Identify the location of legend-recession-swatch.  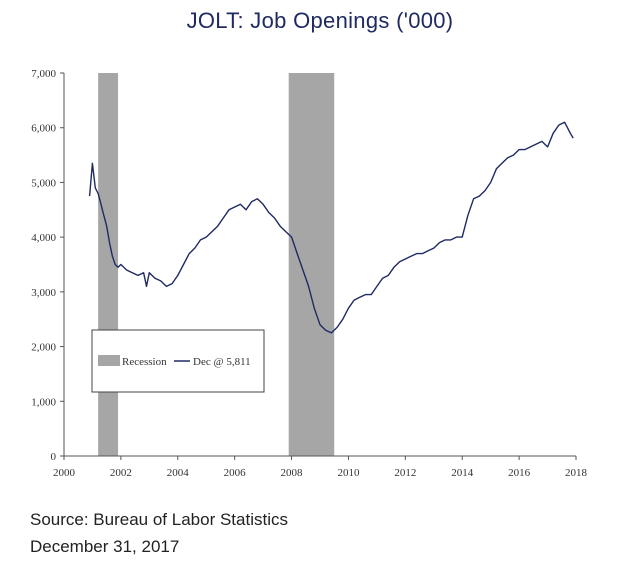
(109, 360).